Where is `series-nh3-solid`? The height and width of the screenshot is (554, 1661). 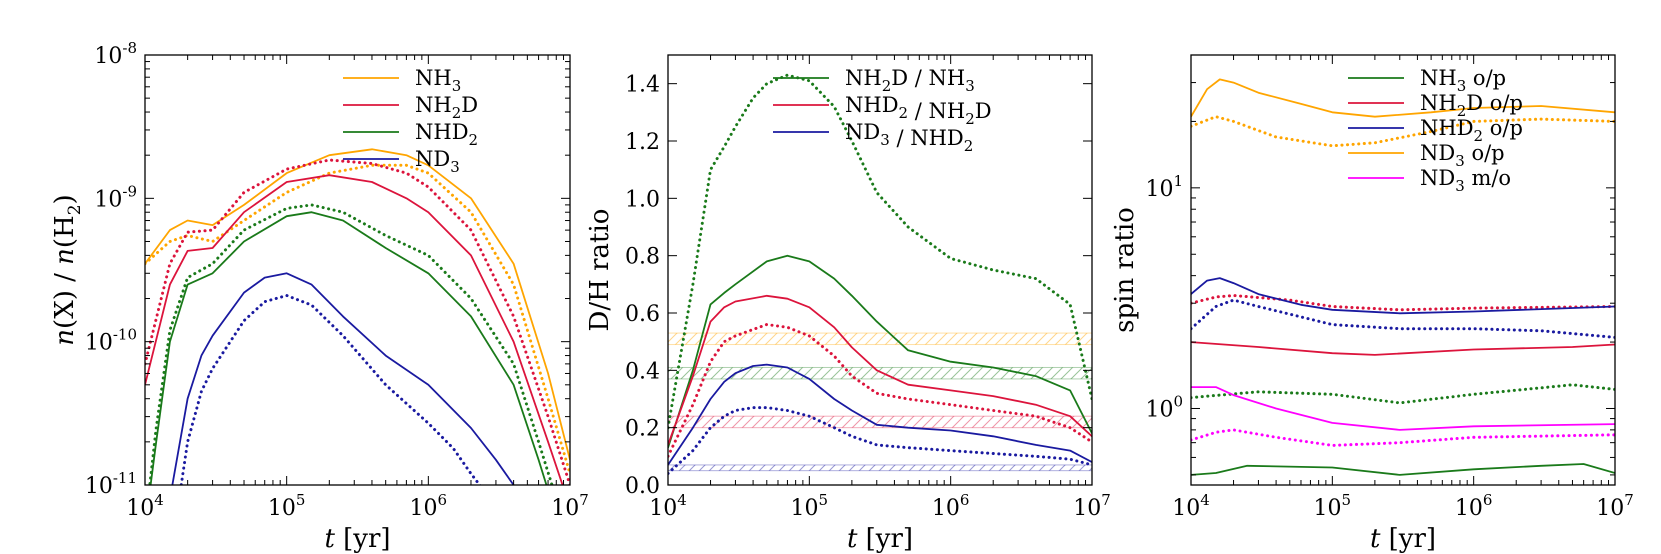 series-nh3-solid is located at coordinates (357, 304).